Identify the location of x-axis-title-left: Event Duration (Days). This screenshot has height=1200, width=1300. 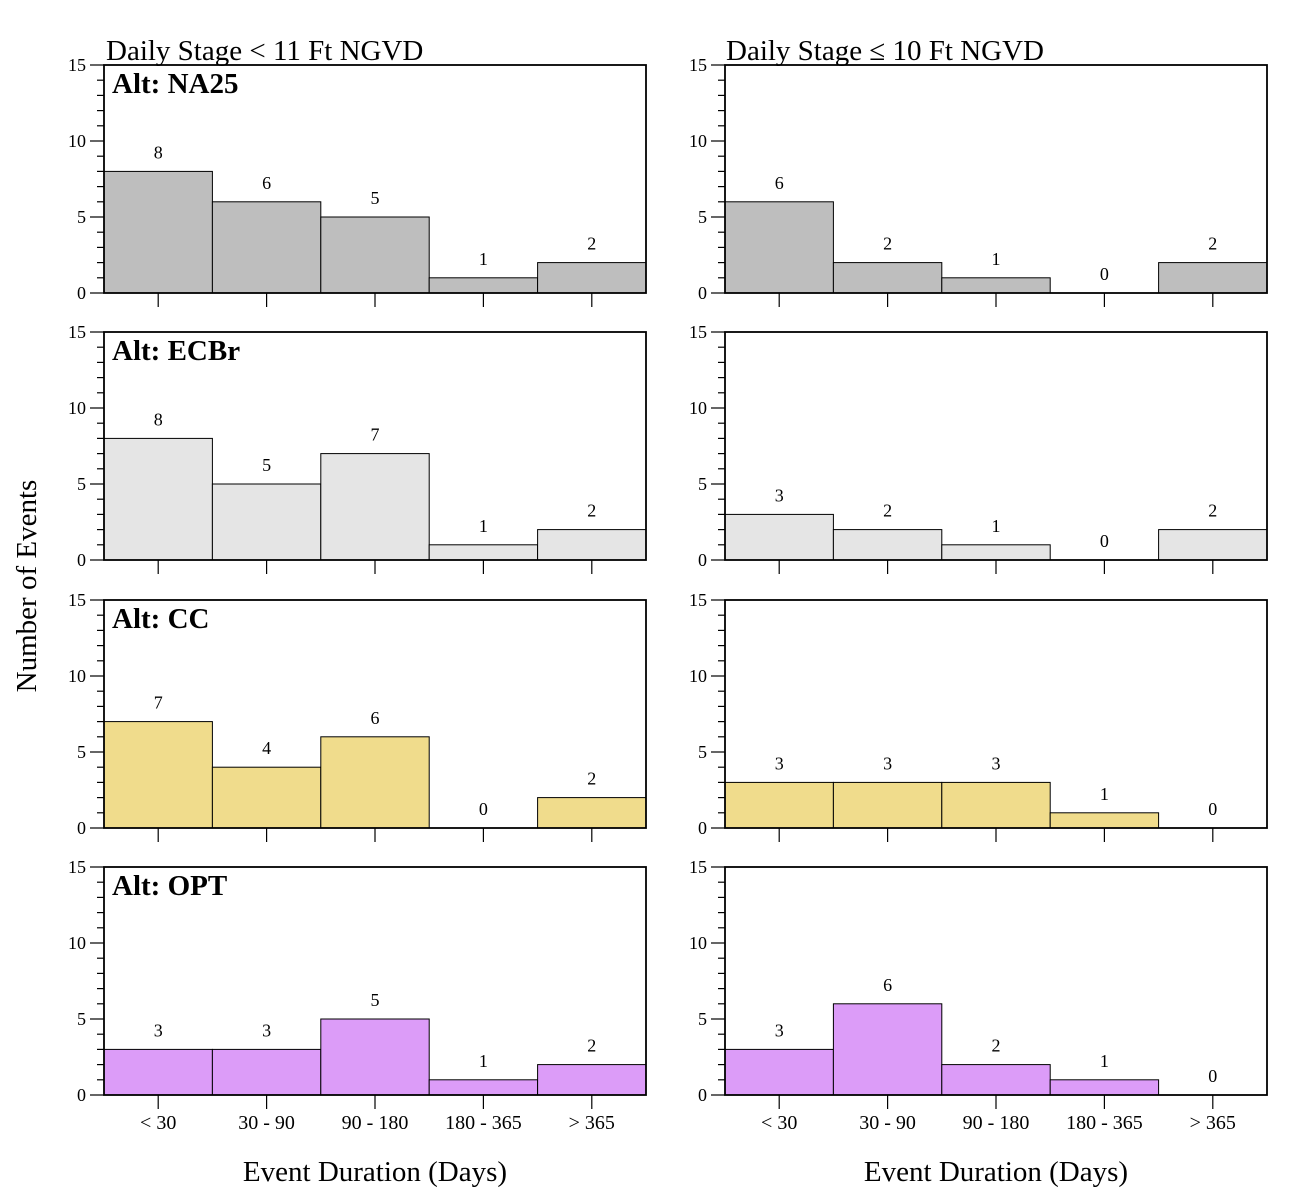
(375, 1172).